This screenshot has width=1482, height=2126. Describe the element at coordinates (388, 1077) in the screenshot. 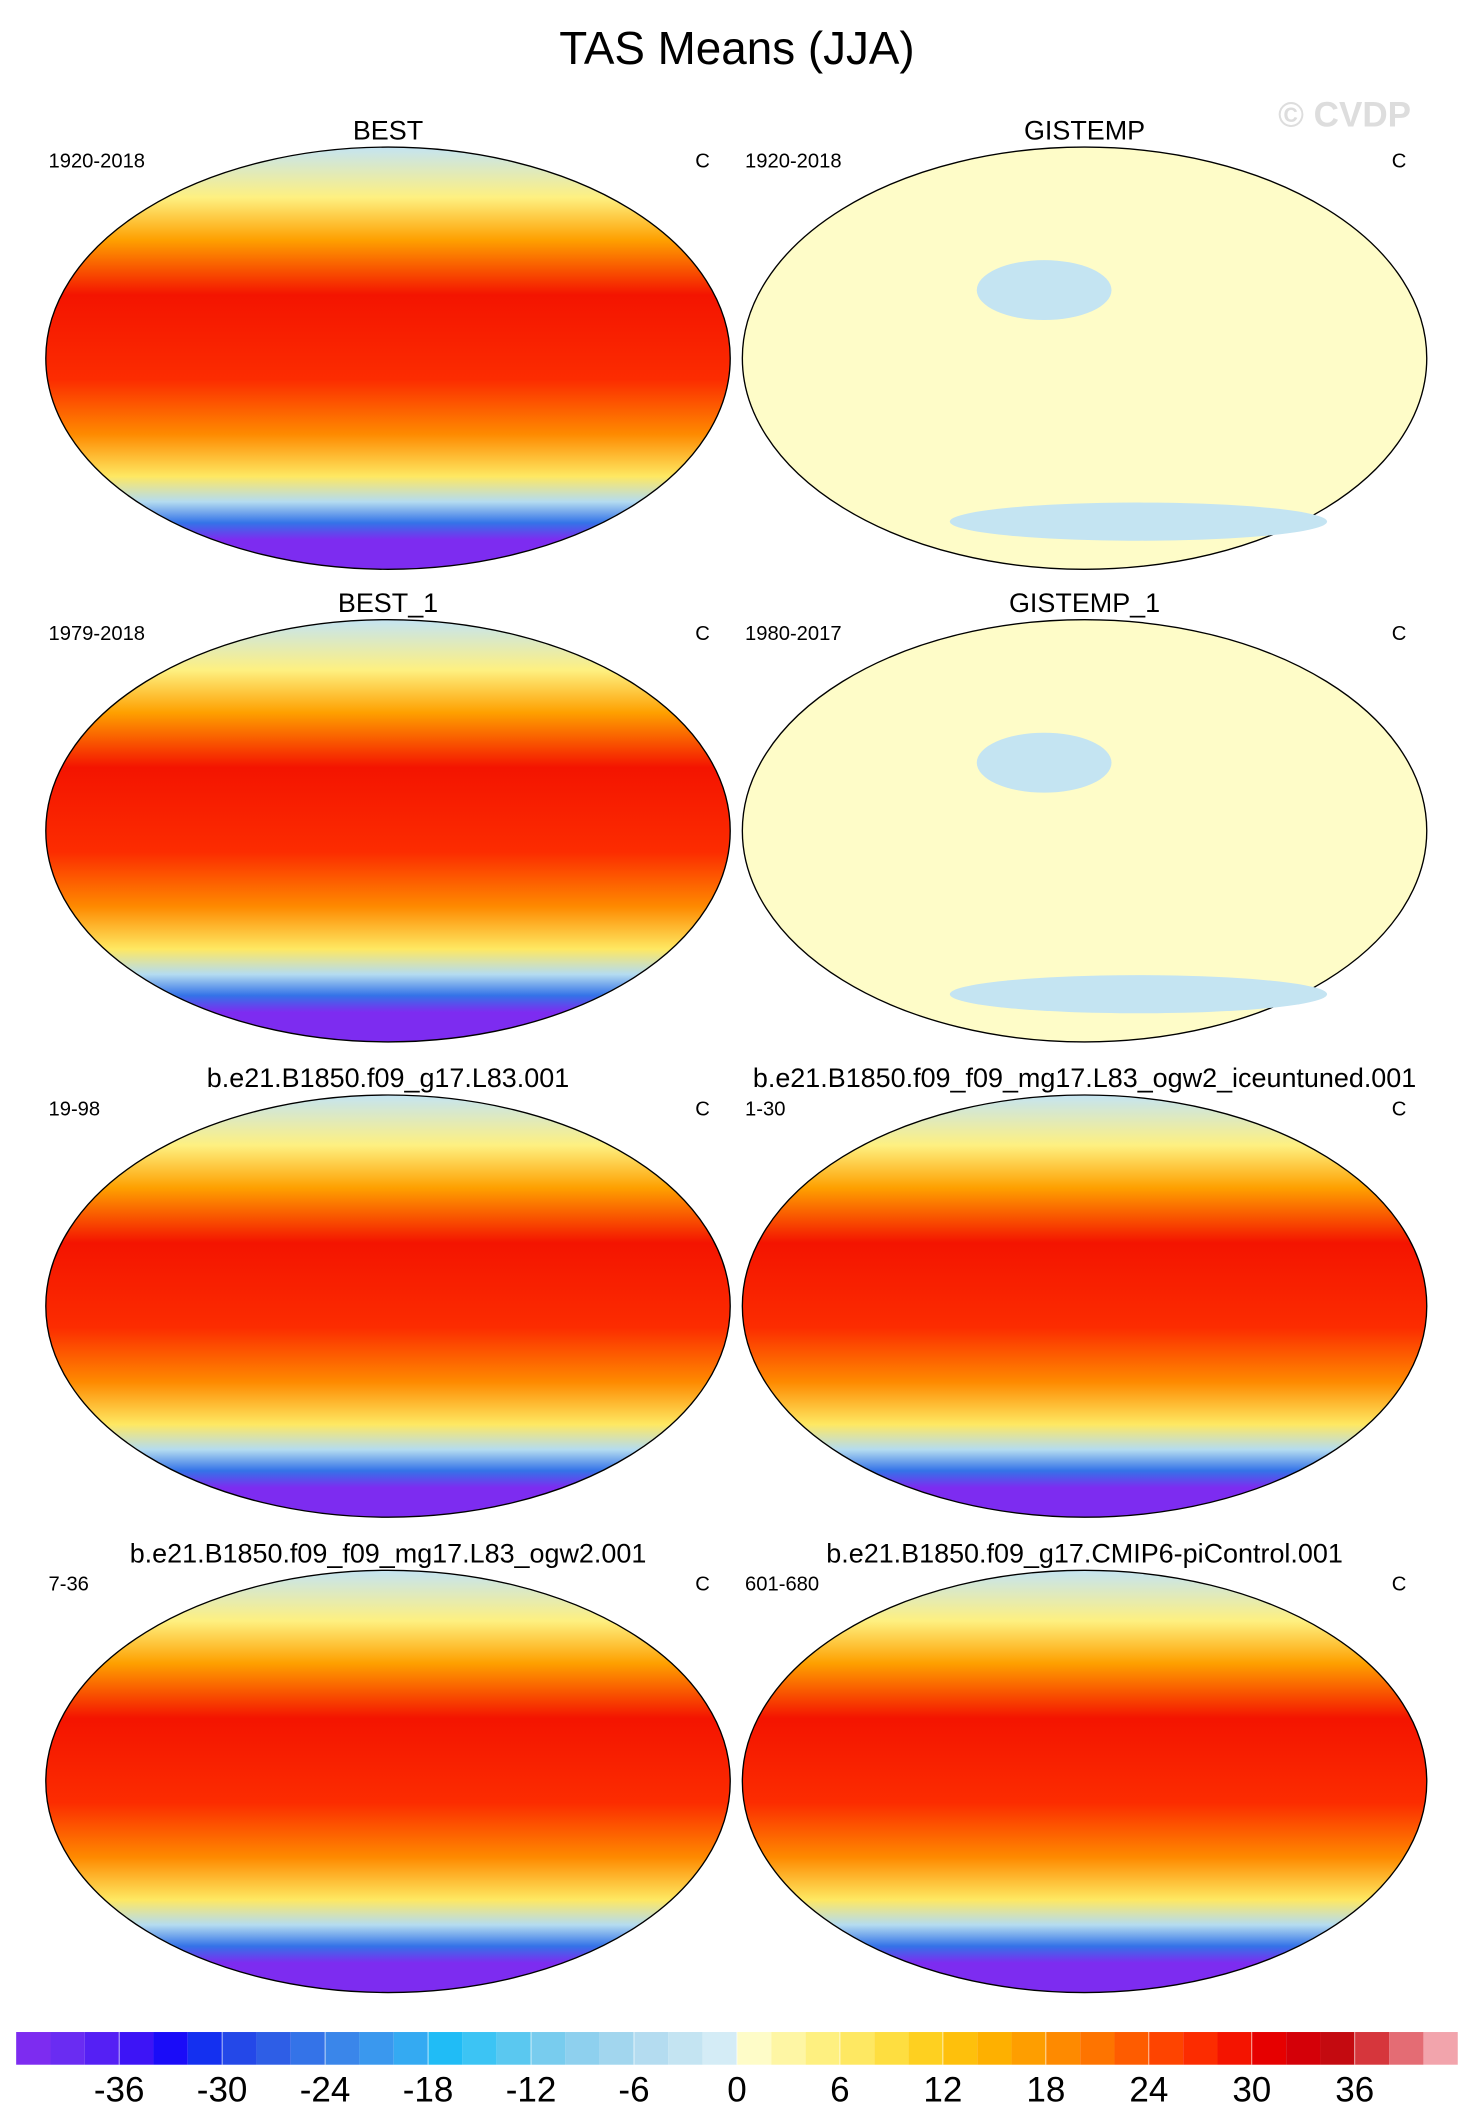

I see `panel-title: b.e21.B1850.f09_g17.L83.001` at that location.